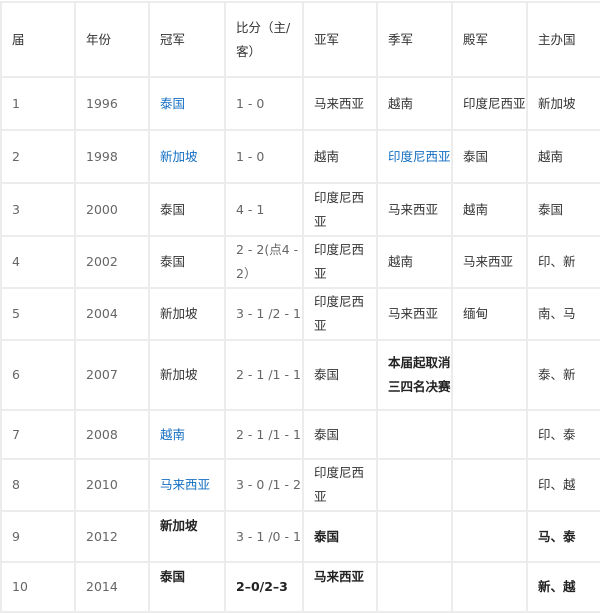 Image resolution: width=600 pixels, height=613 pixels. What do you see at coordinates (112, 536) in the screenshot?
I see `cell-year: 2012` at bounding box center [112, 536].